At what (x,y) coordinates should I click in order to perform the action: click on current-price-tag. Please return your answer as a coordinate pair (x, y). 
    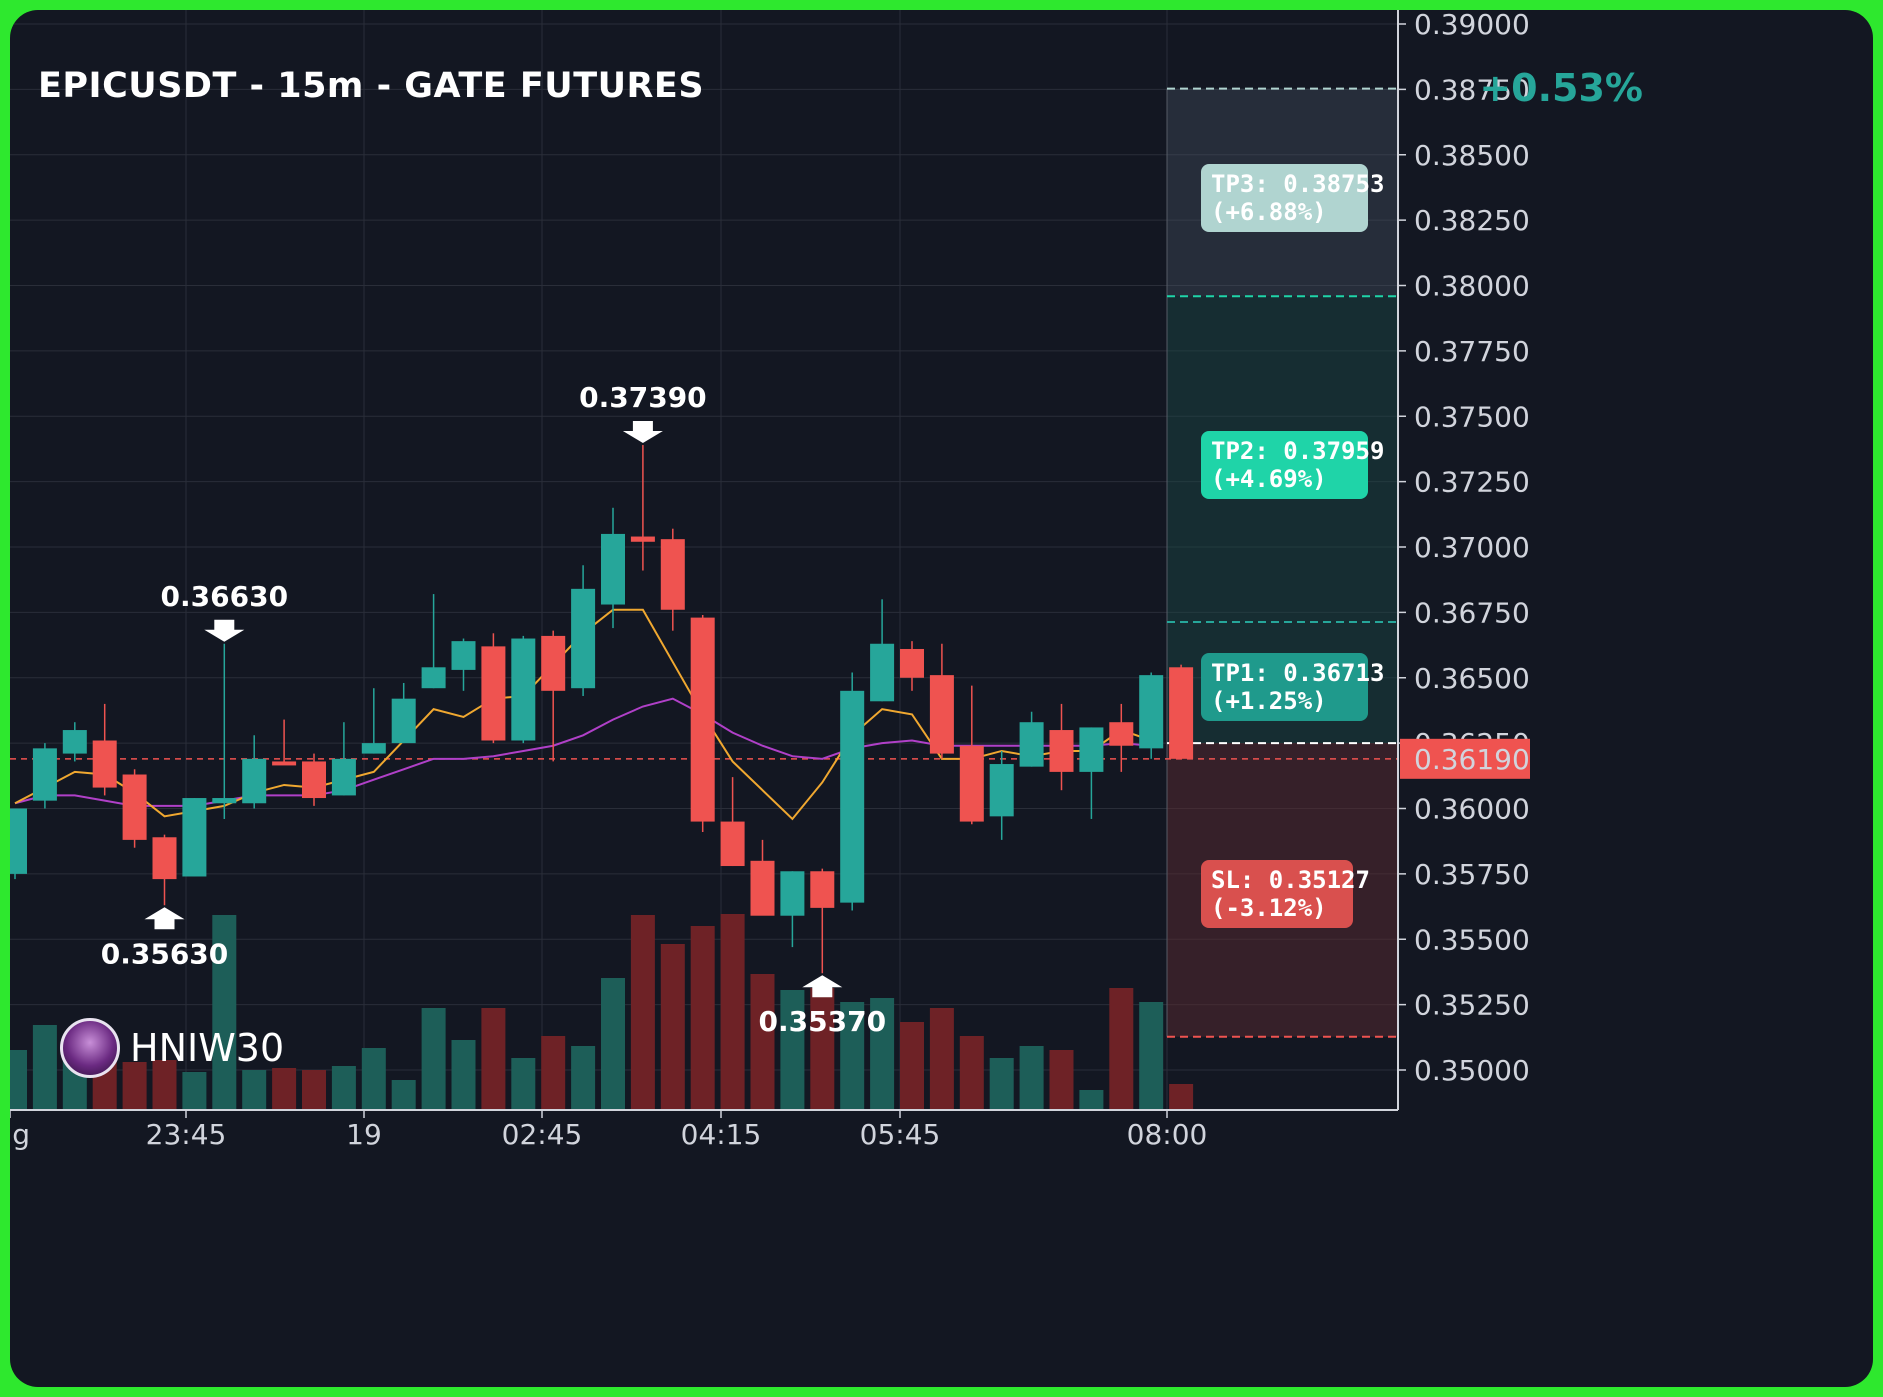
    Looking at the image, I should click on (1465, 758).